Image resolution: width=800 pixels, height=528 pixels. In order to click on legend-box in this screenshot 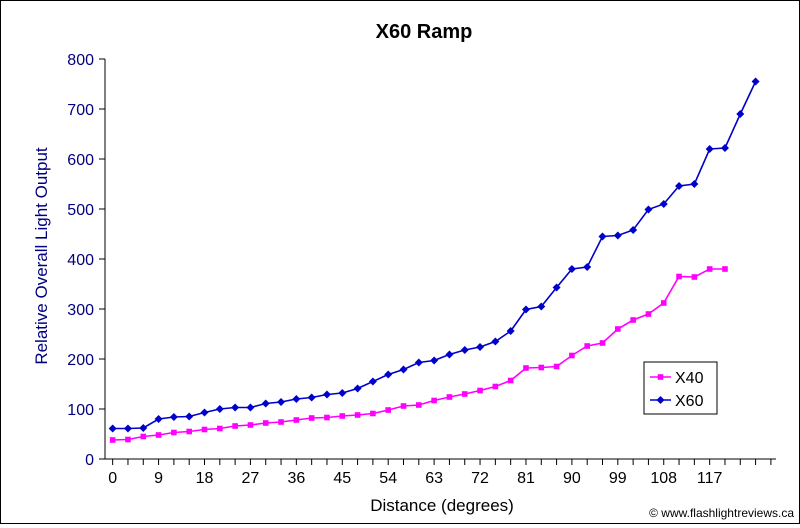, I will do `click(680, 388)`.